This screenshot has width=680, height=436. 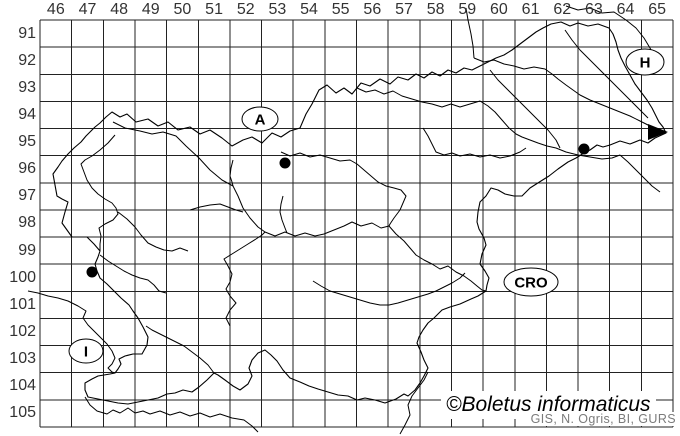 I want to click on col-label-53: 53, so click(x=277, y=9).